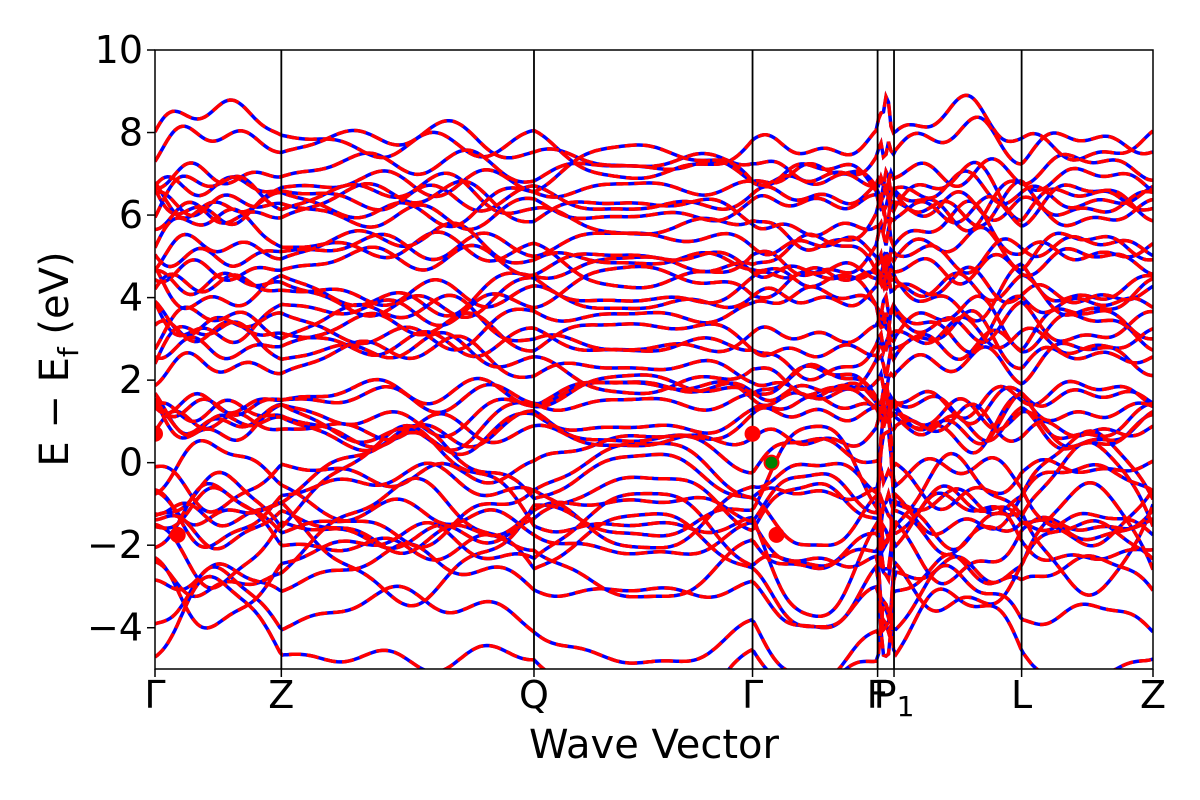  What do you see at coordinates (131, 215) in the screenshot?
I see `y-tick-label: 6` at bounding box center [131, 215].